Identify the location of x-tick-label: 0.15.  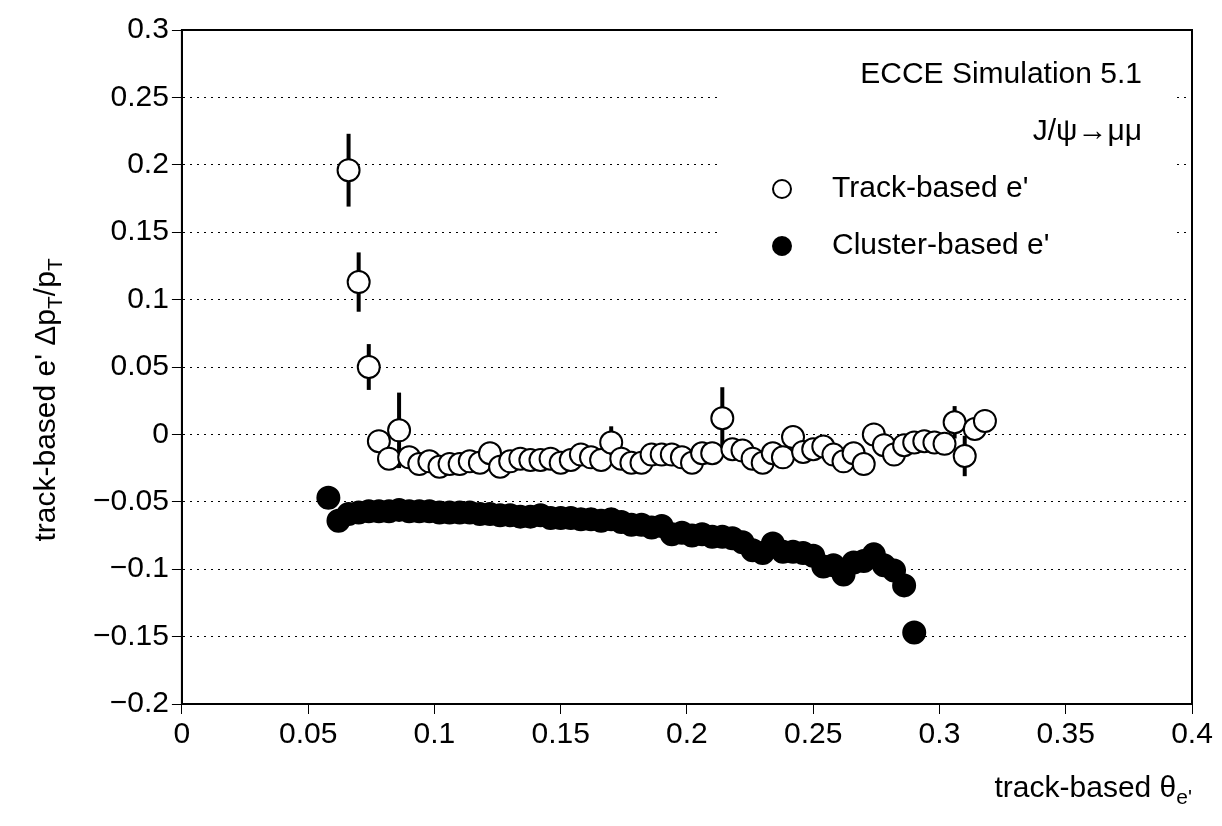
(560, 733).